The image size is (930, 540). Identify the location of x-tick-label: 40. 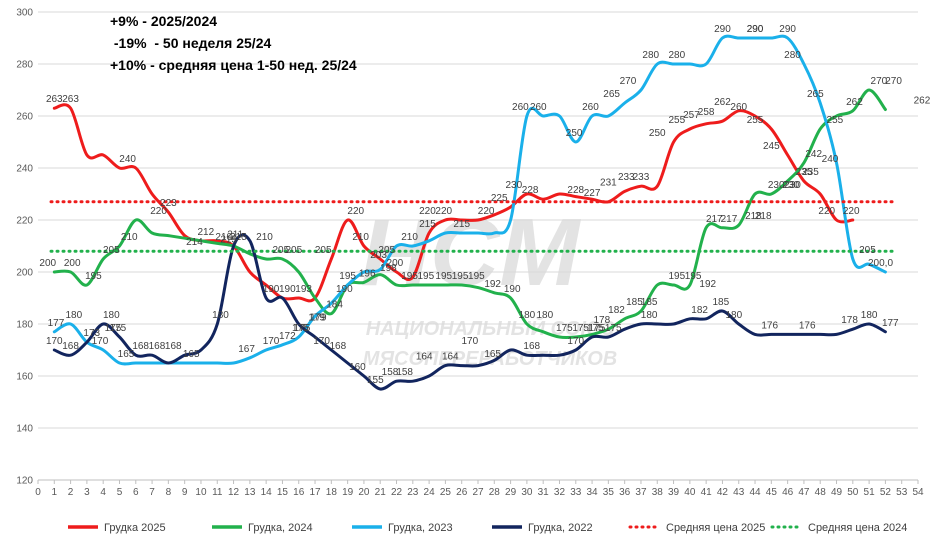
(690, 492).